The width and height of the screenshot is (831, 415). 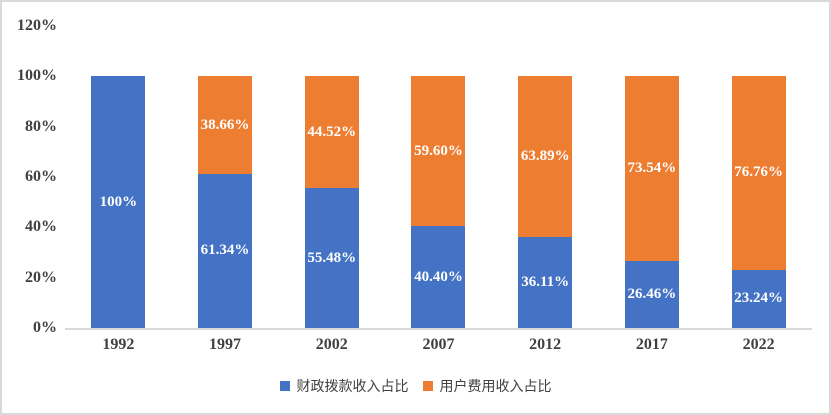 I want to click on stacked-bar: 63.89% 36.11%, so click(x=545, y=177).